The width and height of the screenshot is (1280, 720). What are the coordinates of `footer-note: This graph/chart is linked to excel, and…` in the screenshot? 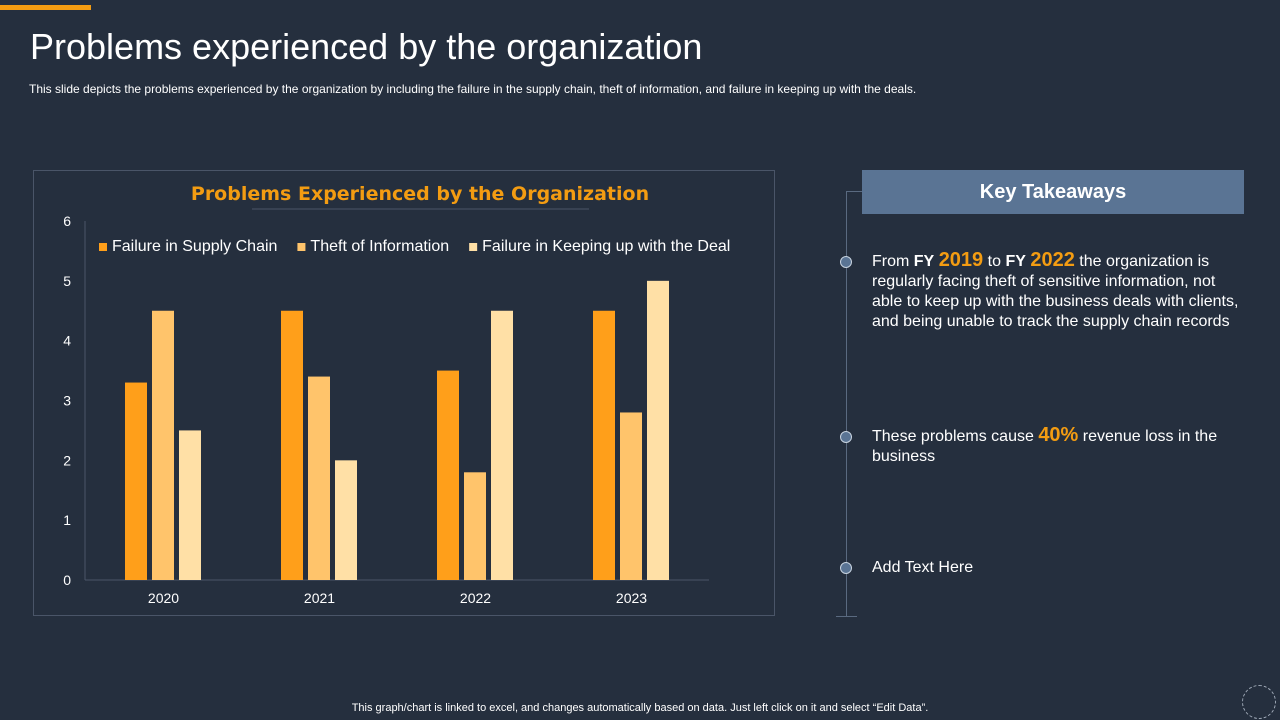 It's located at (640, 708).